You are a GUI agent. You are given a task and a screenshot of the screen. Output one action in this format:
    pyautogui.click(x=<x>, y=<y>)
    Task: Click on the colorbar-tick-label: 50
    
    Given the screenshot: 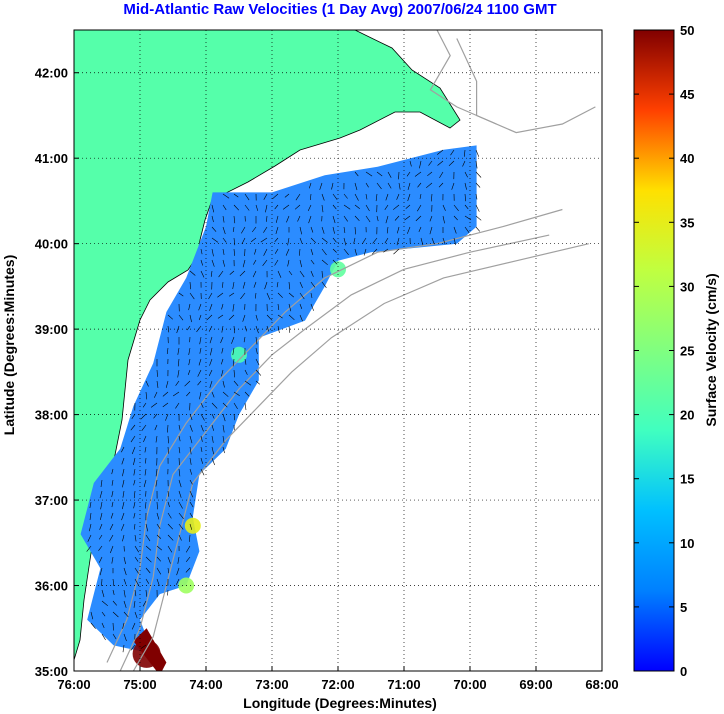 What is the action you would take?
    pyautogui.click(x=687, y=30)
    